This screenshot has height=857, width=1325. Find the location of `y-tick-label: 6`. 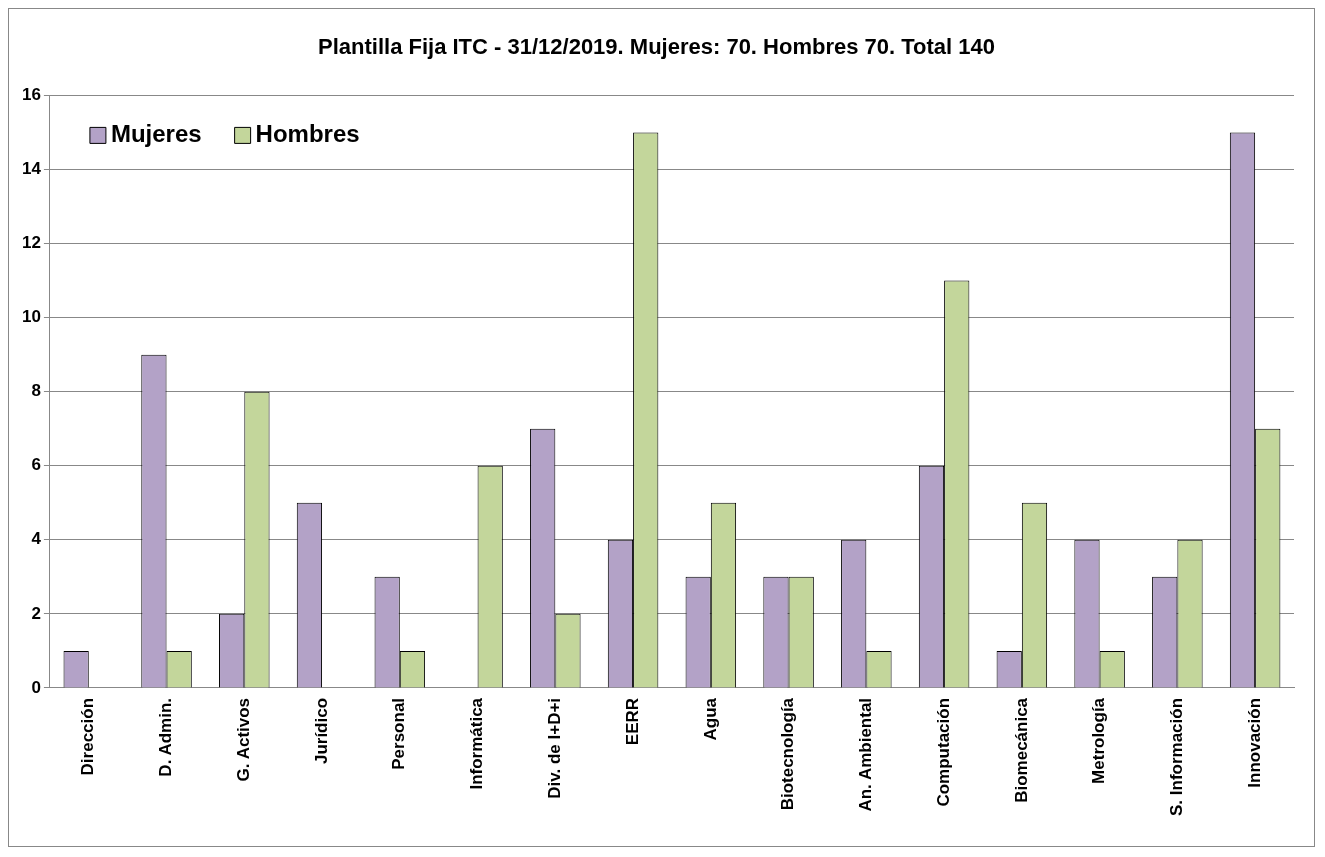

y-tick-label: 6 is located at coordinates (36, 465).